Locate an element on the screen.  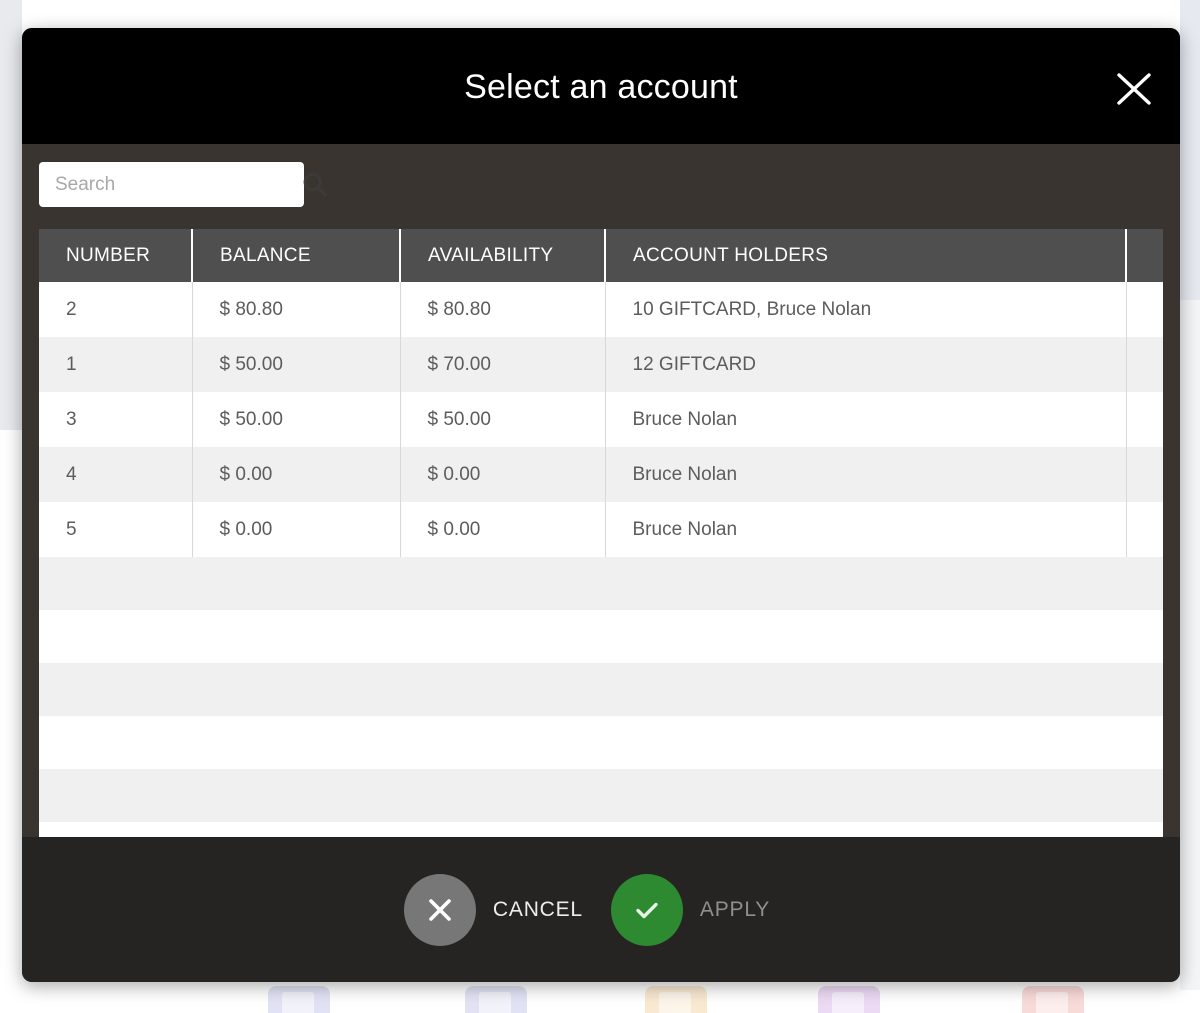
page-title: Select an account is located at coordinates (601, 87).